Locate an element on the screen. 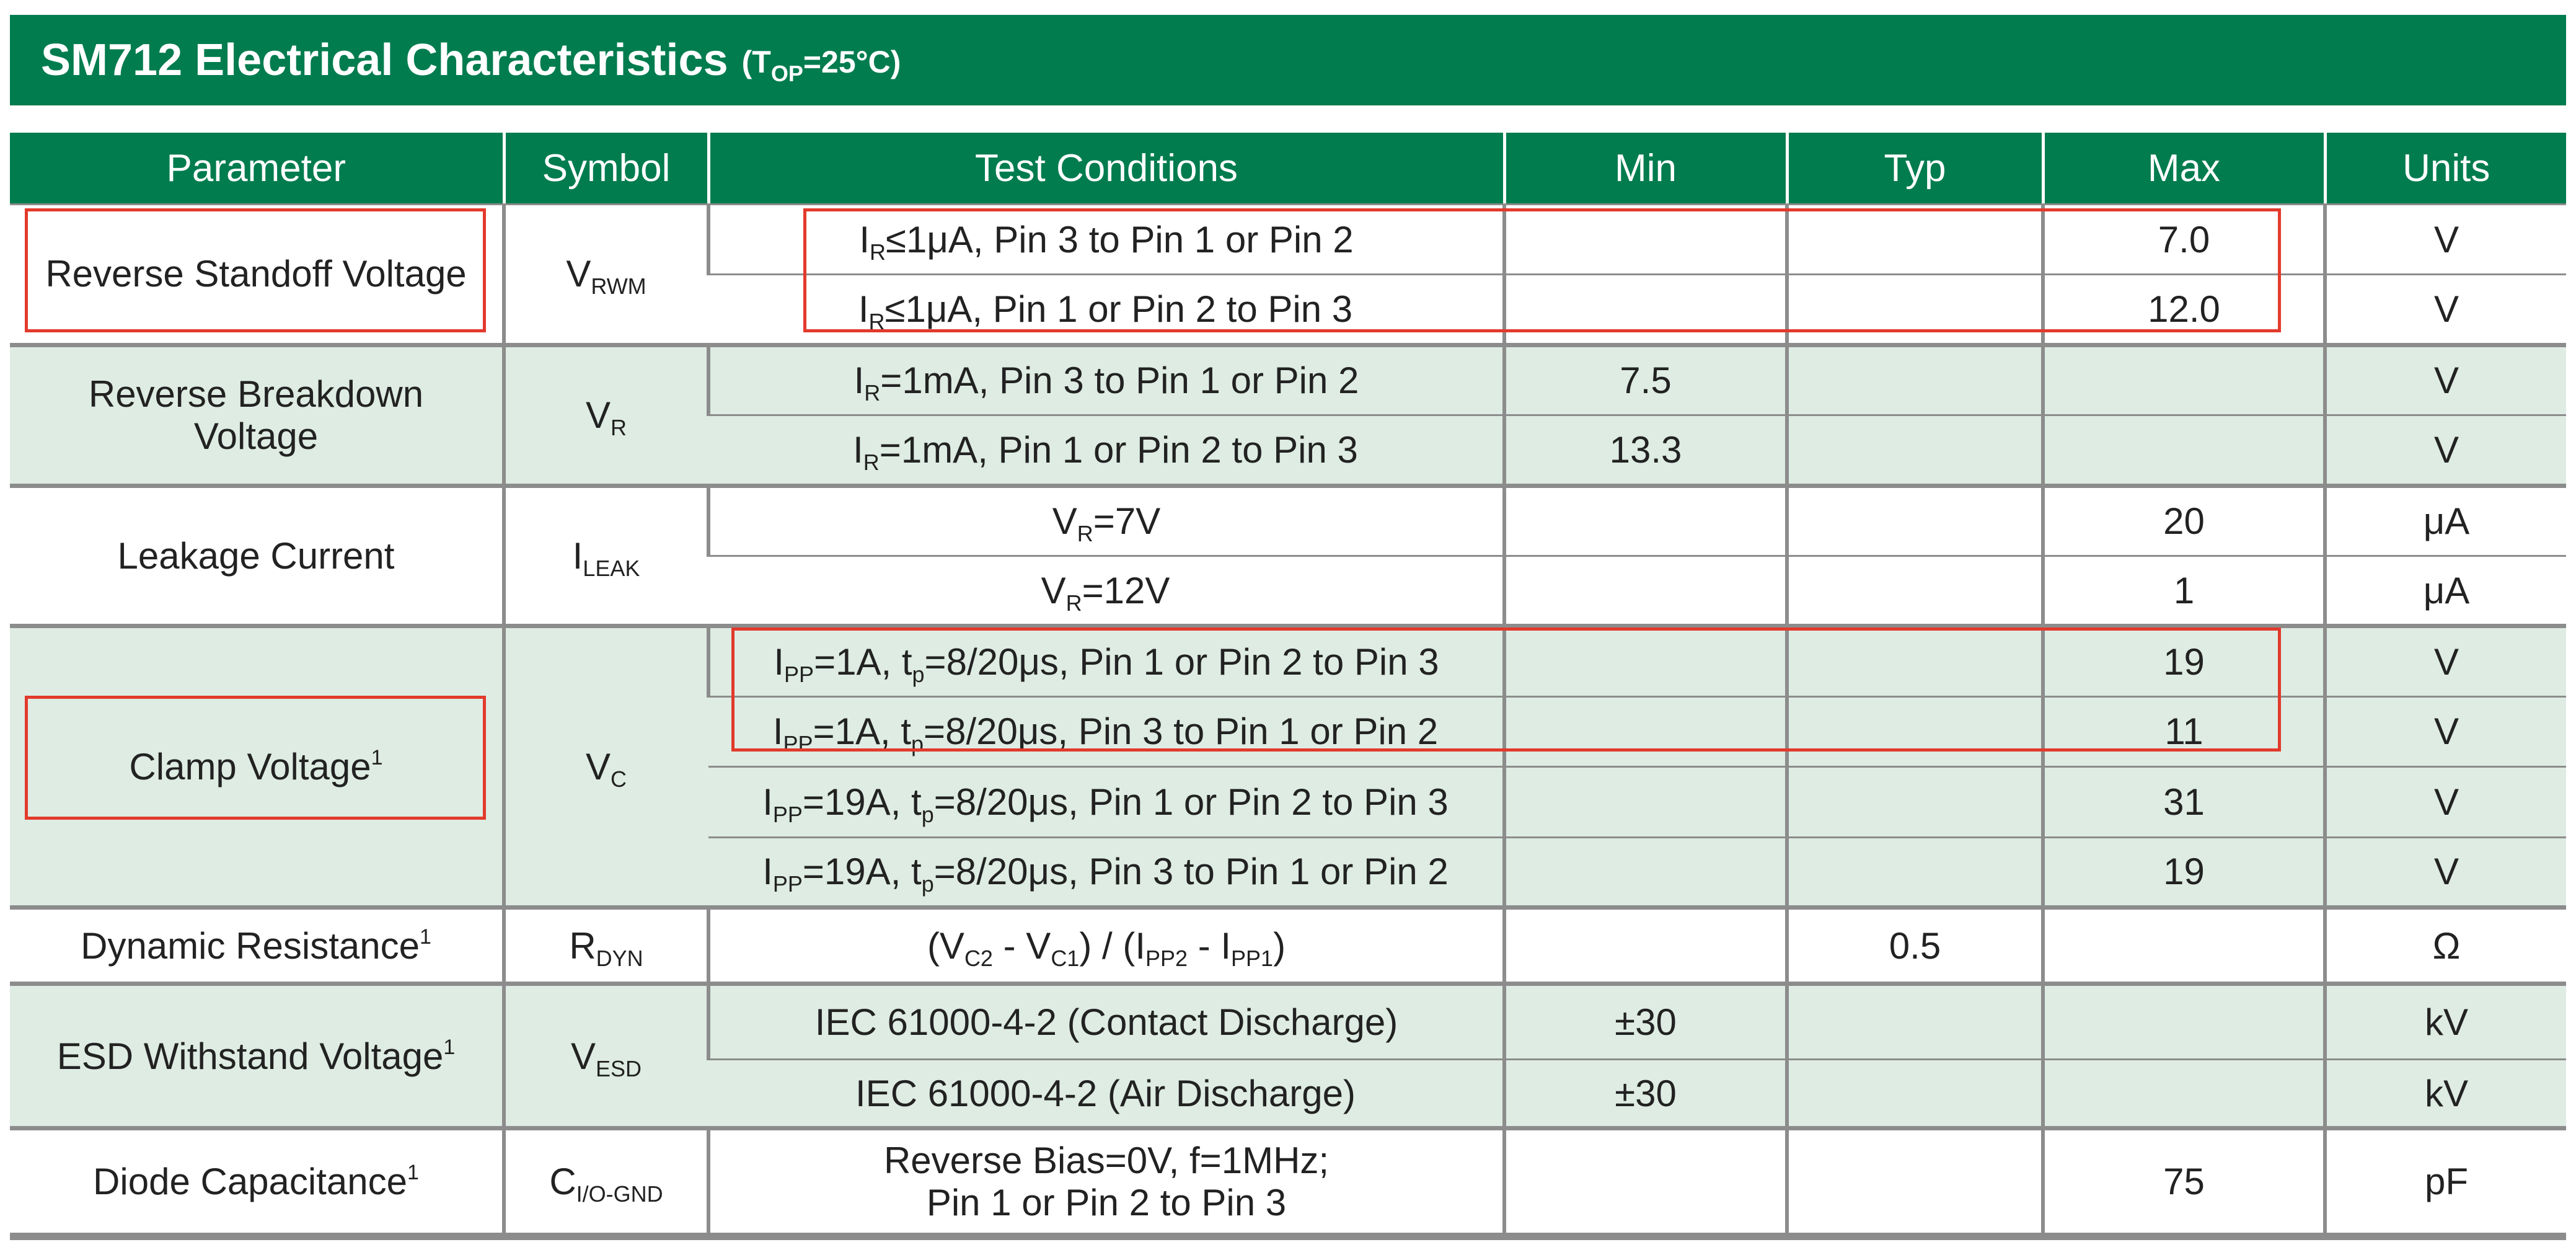 The height and width of the screenshot is (1255, 2576). table-row: IEC 61000-4-2 (Air Discharge) ±30 kV is located at coordinates (1288, 1093).